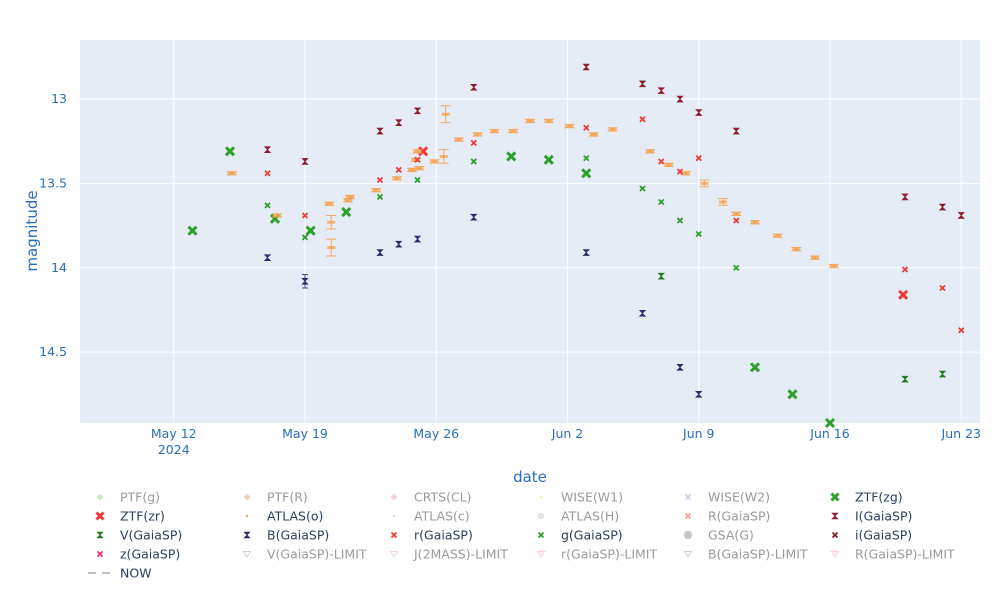  I want to click on legend-item: B(GaiaSP), so click(286, 535).